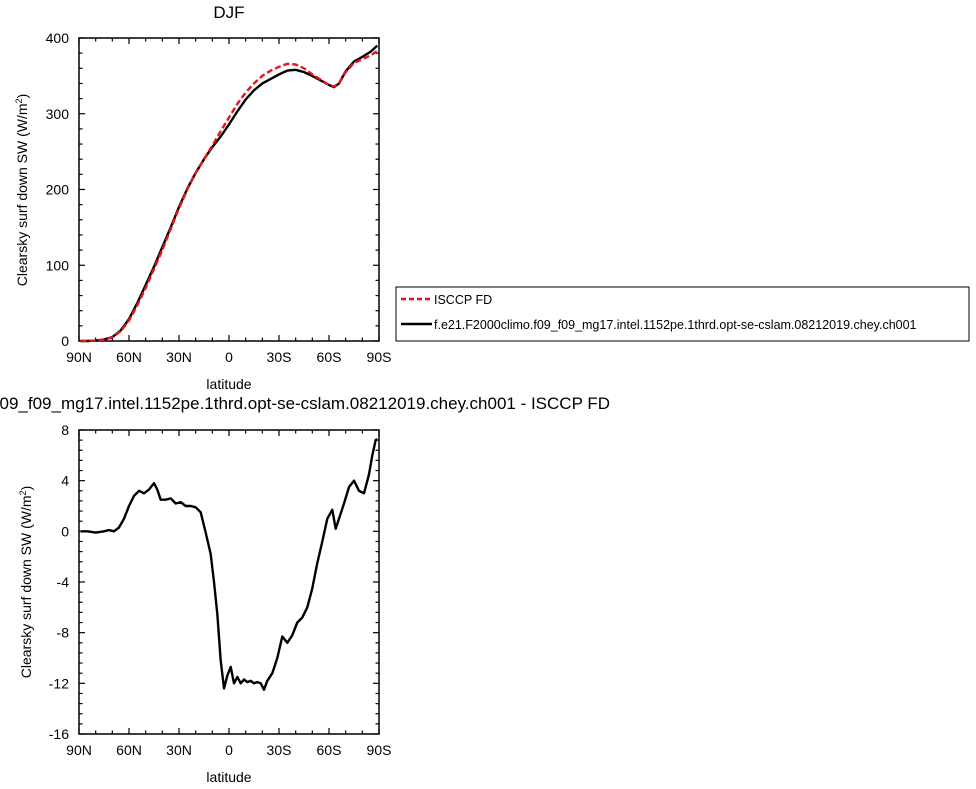 Image resolution: width=976 pixels, height=789 pixels. What do you see at coordinates (63, 633) in the screenshot?
I see `bottom-y-tick-label: -8` at bounding box center [63, 633].